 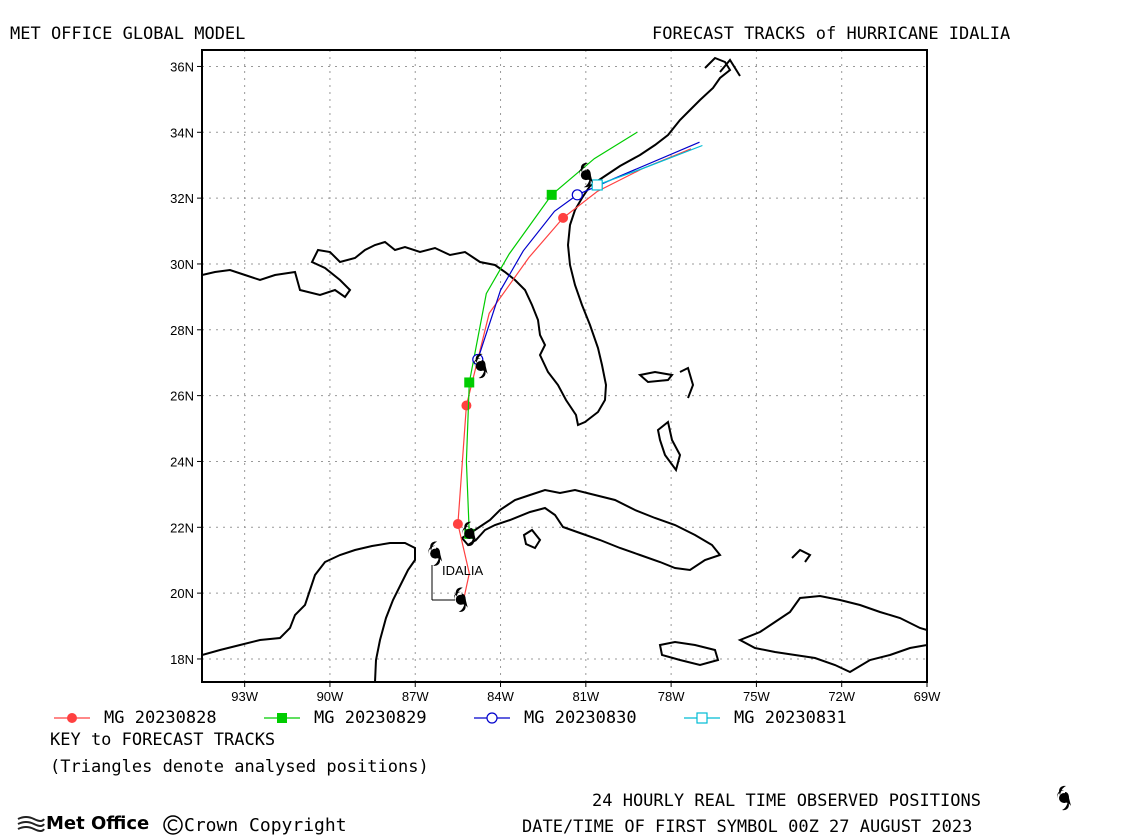 What do you see at coordinates (160, 718) in the screenshot?
I see `legend-label: MG 20230828` at bounding box center [160, 718].